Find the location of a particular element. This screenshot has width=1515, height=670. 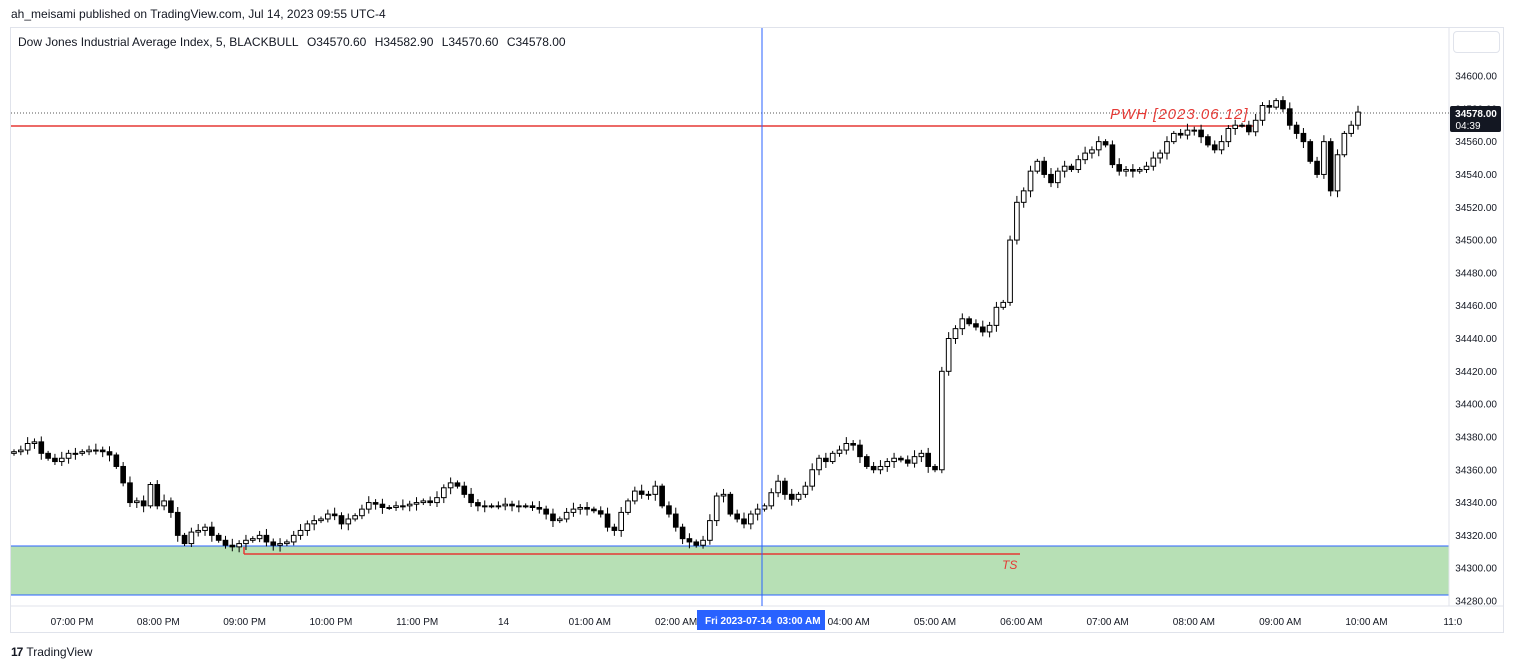

crosshair-date: Fri 2023-07-14 is located at coordinates (738, 621).